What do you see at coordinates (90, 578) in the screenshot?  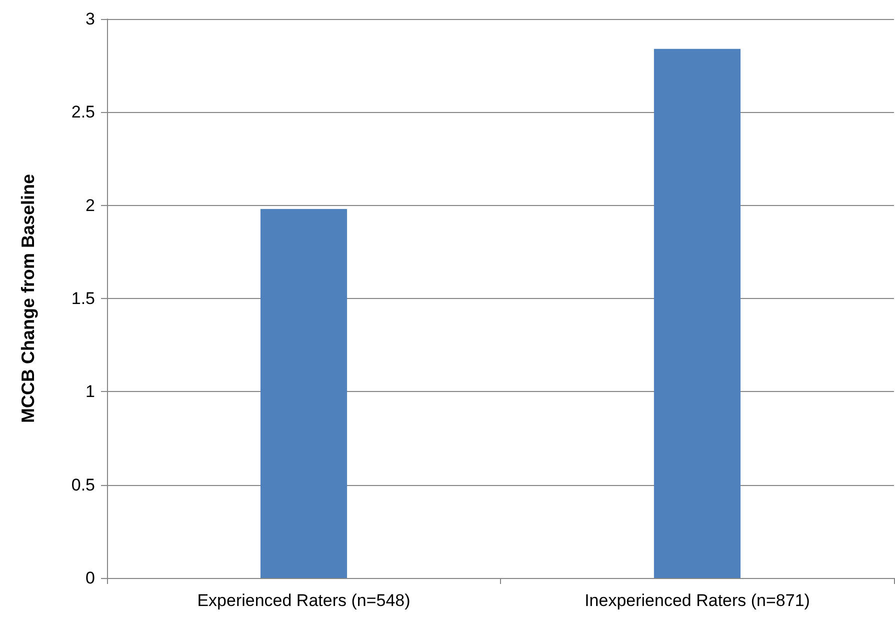 I see `y-tick-label: 0` at bounding box center [90, 578].